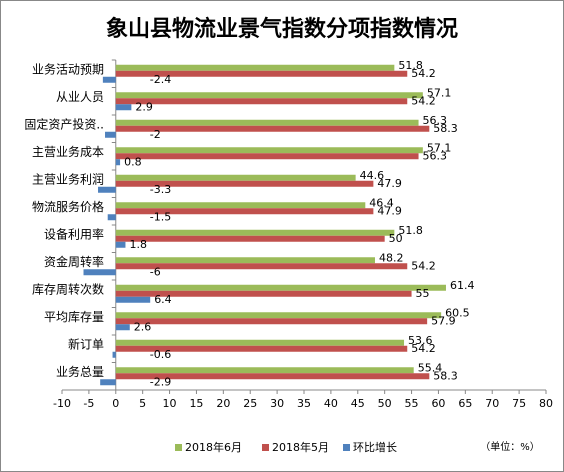 This screenshot has width=564, height=472. What do you see at coordinates (68, 288) in the screenshot?
I see `y-tick-label: 库存周转次数` at bounding box center [68, 288].